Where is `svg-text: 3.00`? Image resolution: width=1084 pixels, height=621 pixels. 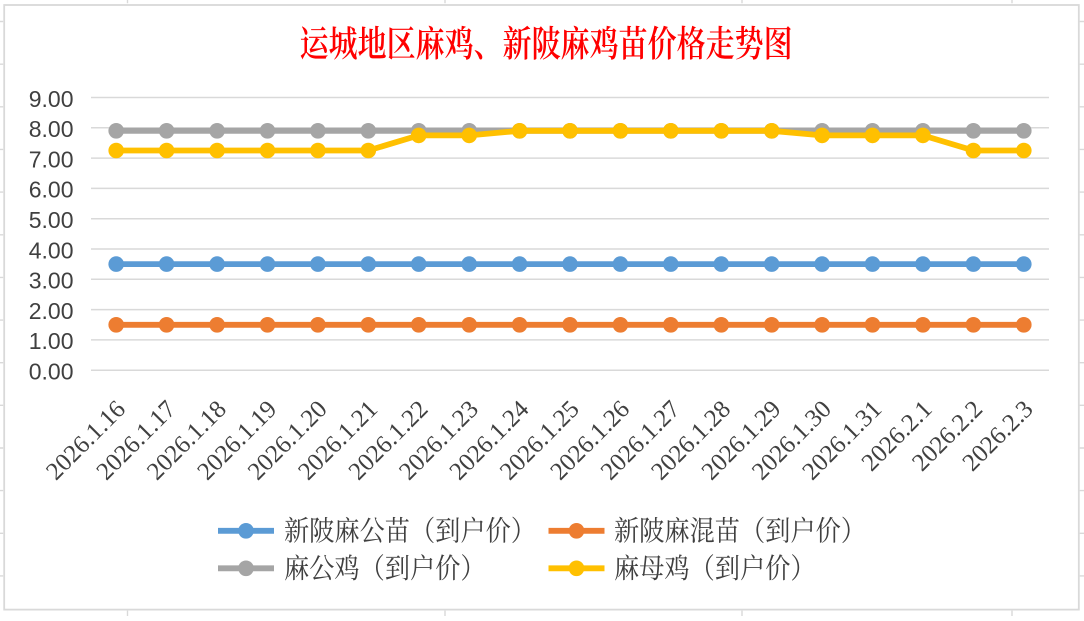 svg-text: 3.00 is located at coordinates (51, 281).